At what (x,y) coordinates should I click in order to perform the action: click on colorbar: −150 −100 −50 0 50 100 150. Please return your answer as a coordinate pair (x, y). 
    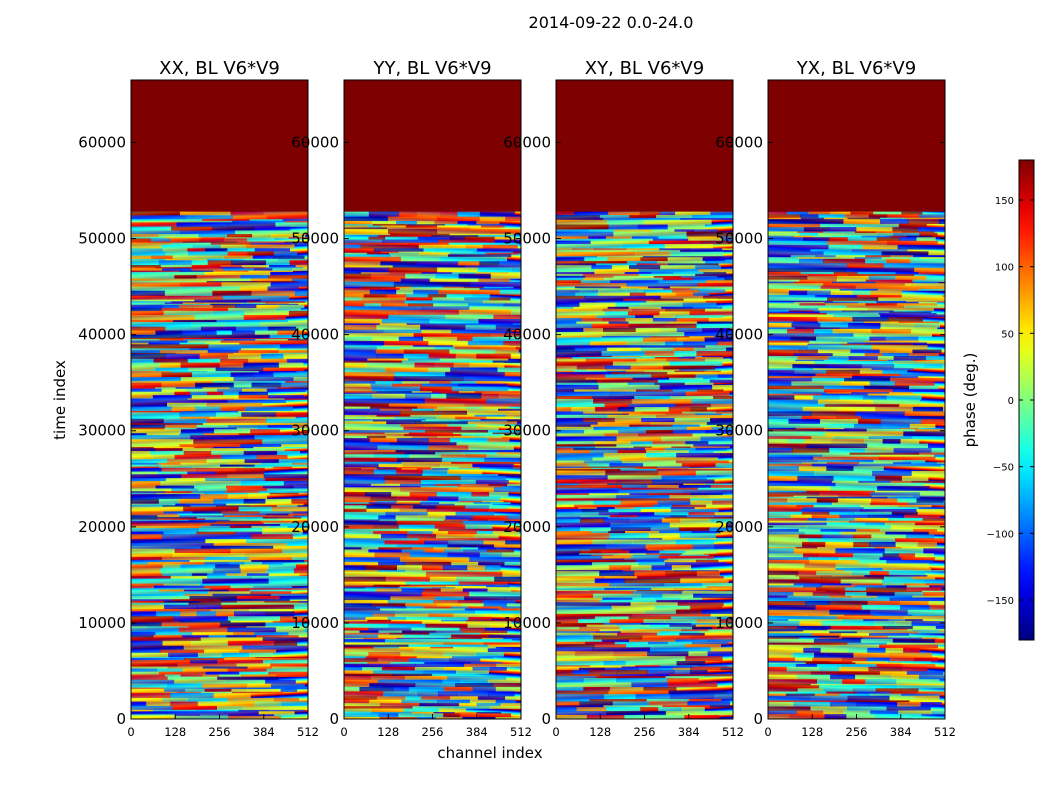
    Looking at the image, I should click on (1011, 400).